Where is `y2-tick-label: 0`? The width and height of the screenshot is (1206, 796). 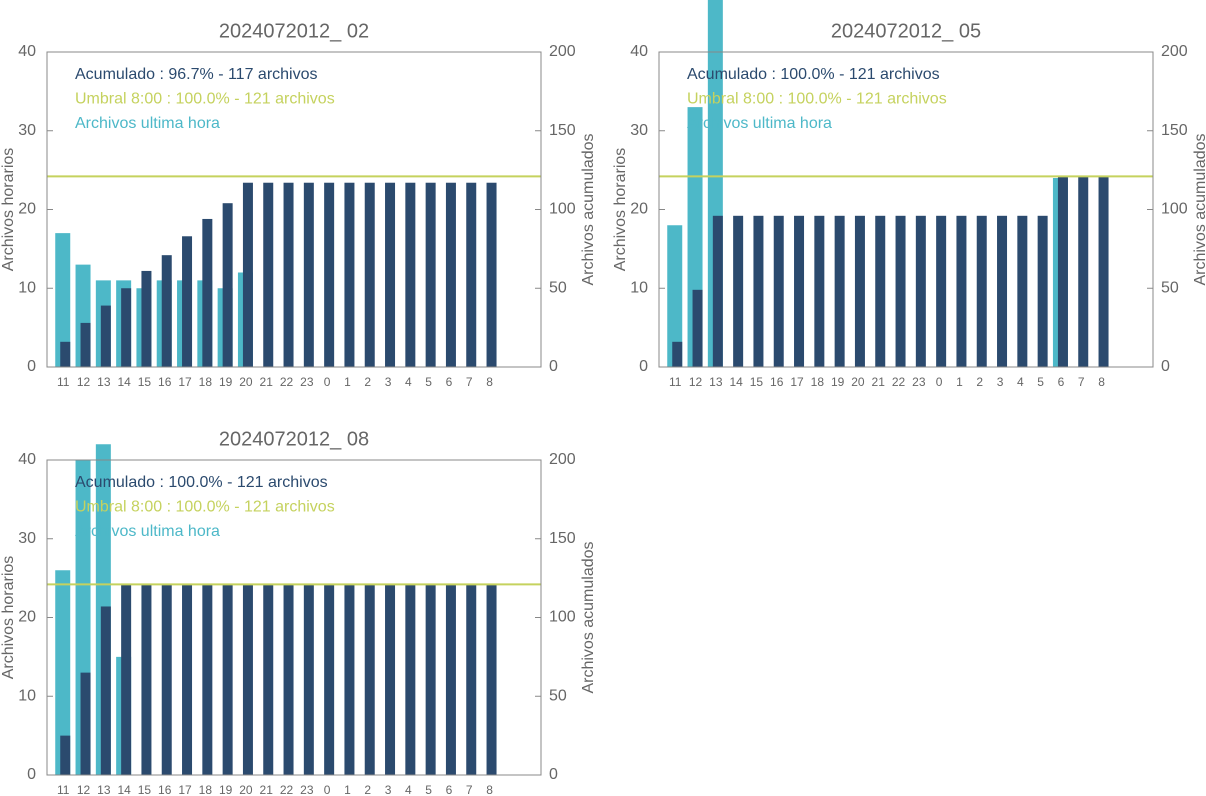
y2-tick-label: 0 is located at coordinates (553, 366).